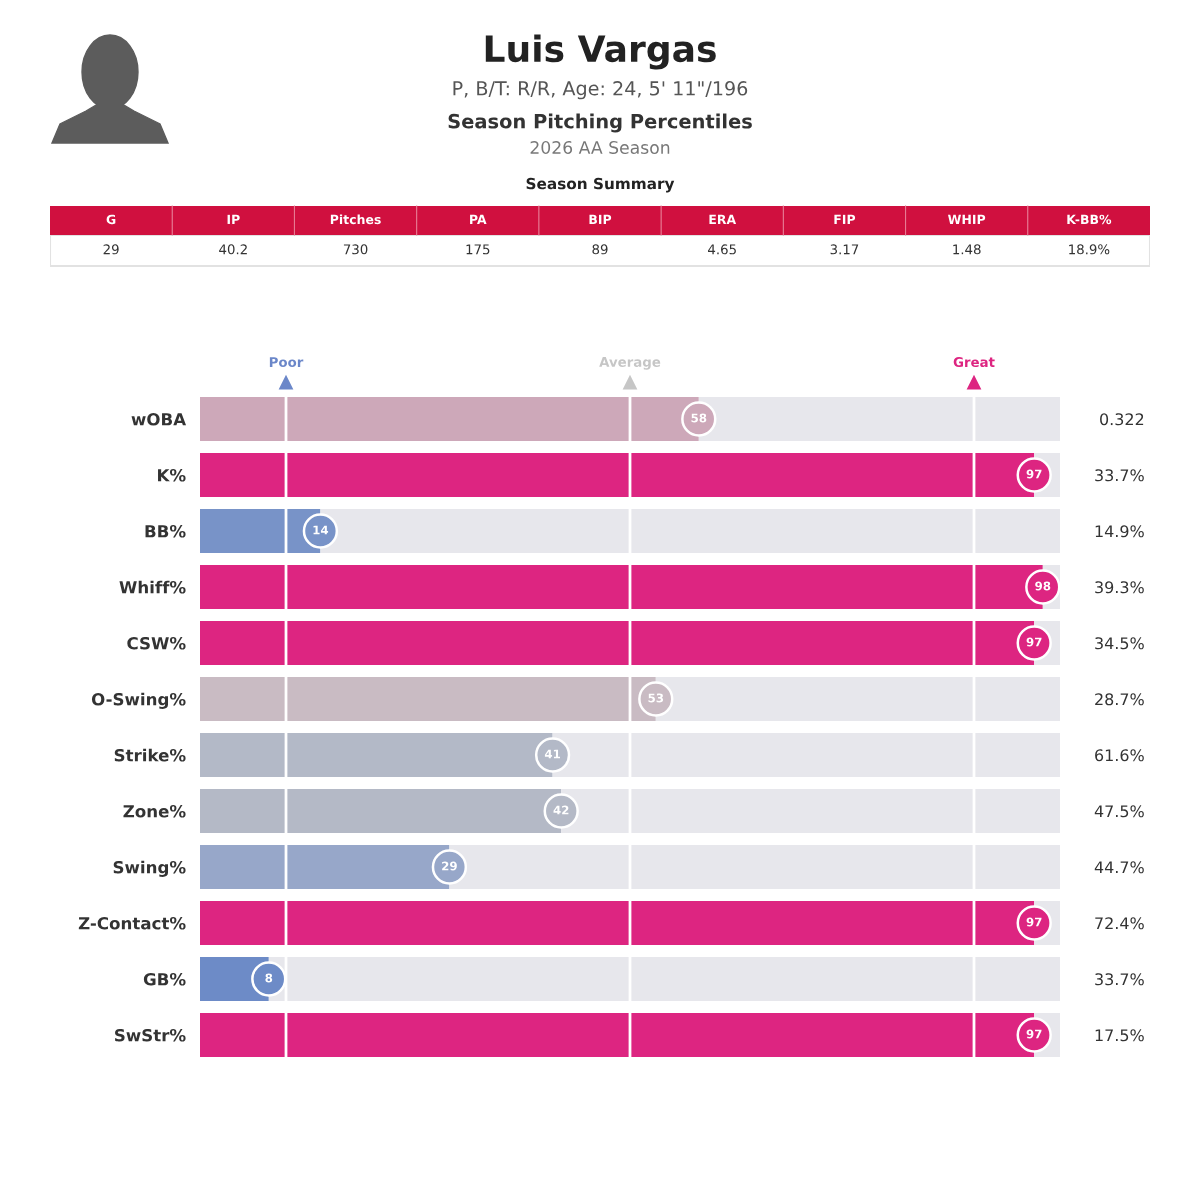 This screenshot has width=1200, height=1200. What do you see at coordinates (600, 52) in the screenshot?
I see `text: Luis Vargas` at bounding box center [600, 52].